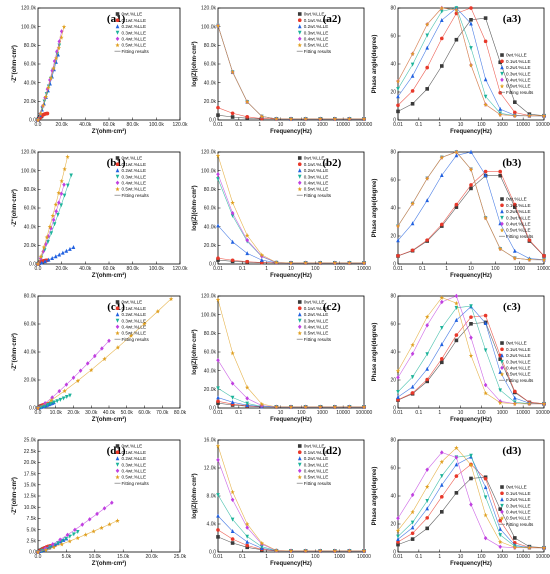 This screenshot has height=574, width=550. What do you see at coordinates (398, 125) in the screenshot?
I see `x-tick-label: 0.01` at bounding box center [398, 125].